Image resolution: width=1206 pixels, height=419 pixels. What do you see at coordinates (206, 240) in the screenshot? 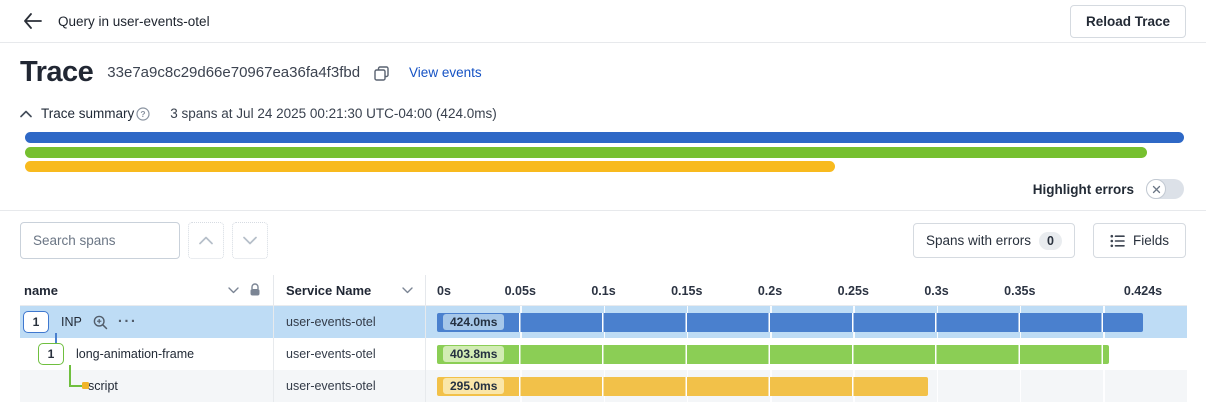
I see `prev-match-button` at bounding box center [206, 240].